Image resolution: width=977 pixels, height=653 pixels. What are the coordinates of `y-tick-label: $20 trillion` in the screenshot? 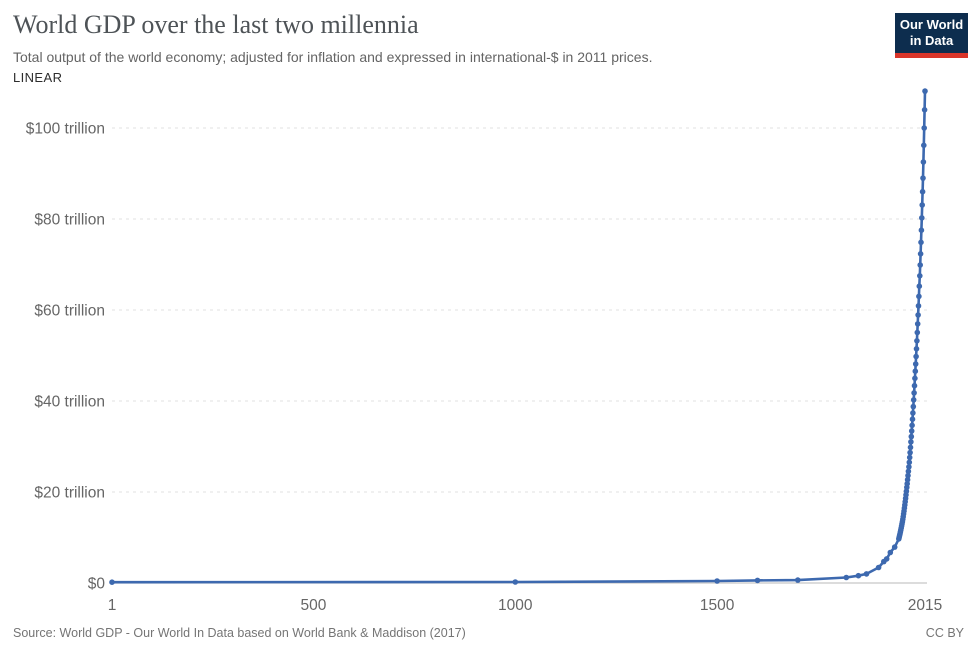 It's located at (69, 493).